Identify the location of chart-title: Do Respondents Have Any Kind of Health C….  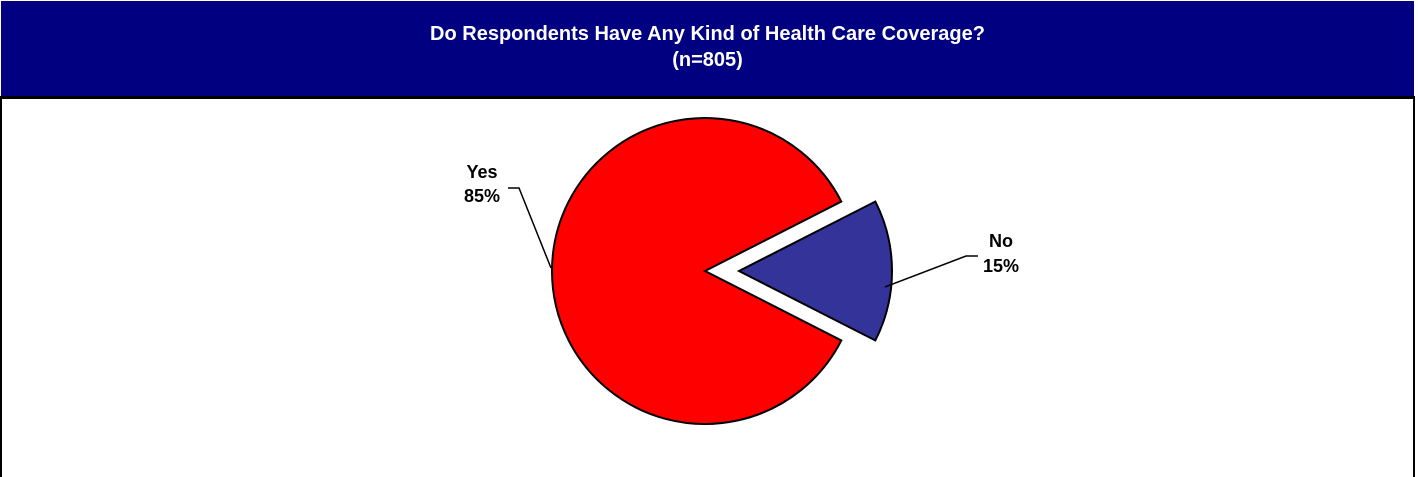
(707, 34).